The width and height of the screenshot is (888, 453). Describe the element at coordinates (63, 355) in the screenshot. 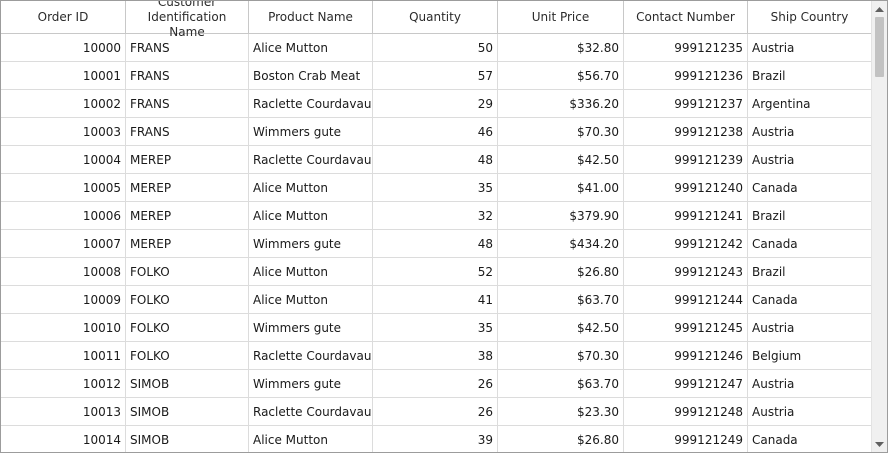

I see `order-id-cell: 10011` at that location.